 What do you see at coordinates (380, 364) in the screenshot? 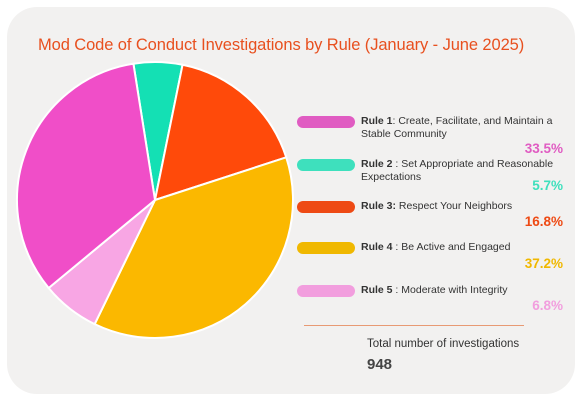
I see `total-value: 948` at bounding box center [380, 364].